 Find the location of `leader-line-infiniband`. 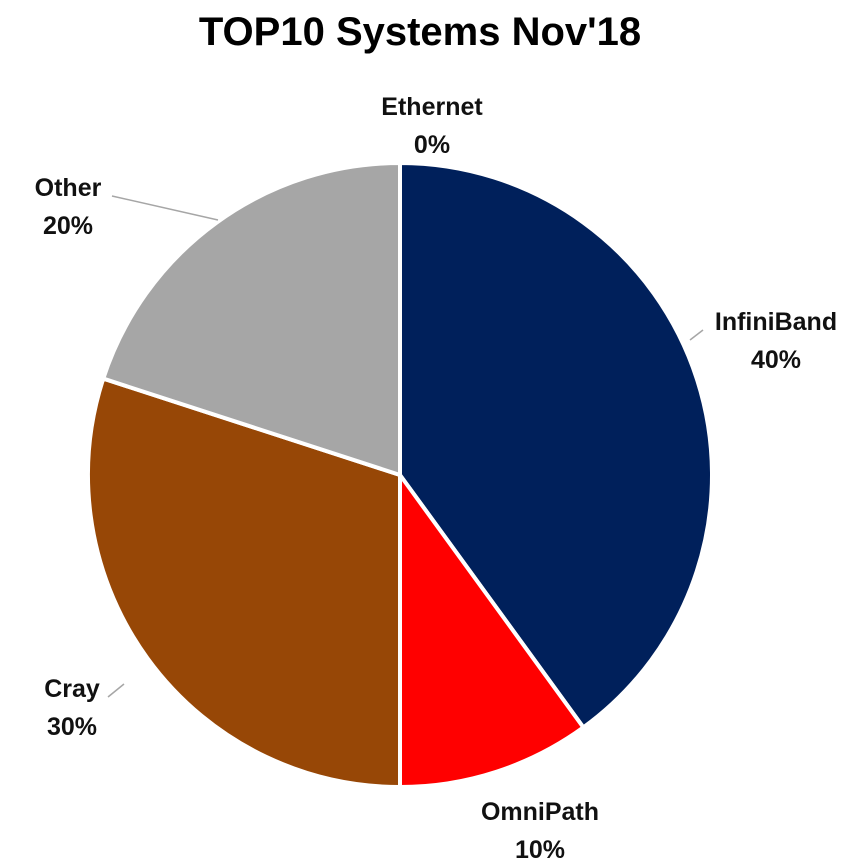

leader-line-infiniband is located at coordinates (696, 335).